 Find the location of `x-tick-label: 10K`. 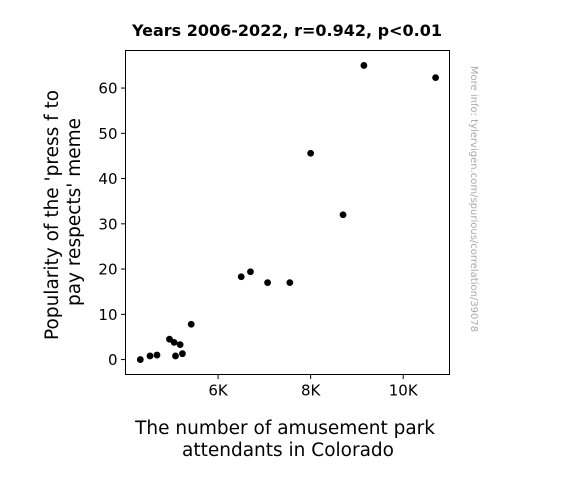

x-tick-label: 10K is located at coordinates (404, 391).